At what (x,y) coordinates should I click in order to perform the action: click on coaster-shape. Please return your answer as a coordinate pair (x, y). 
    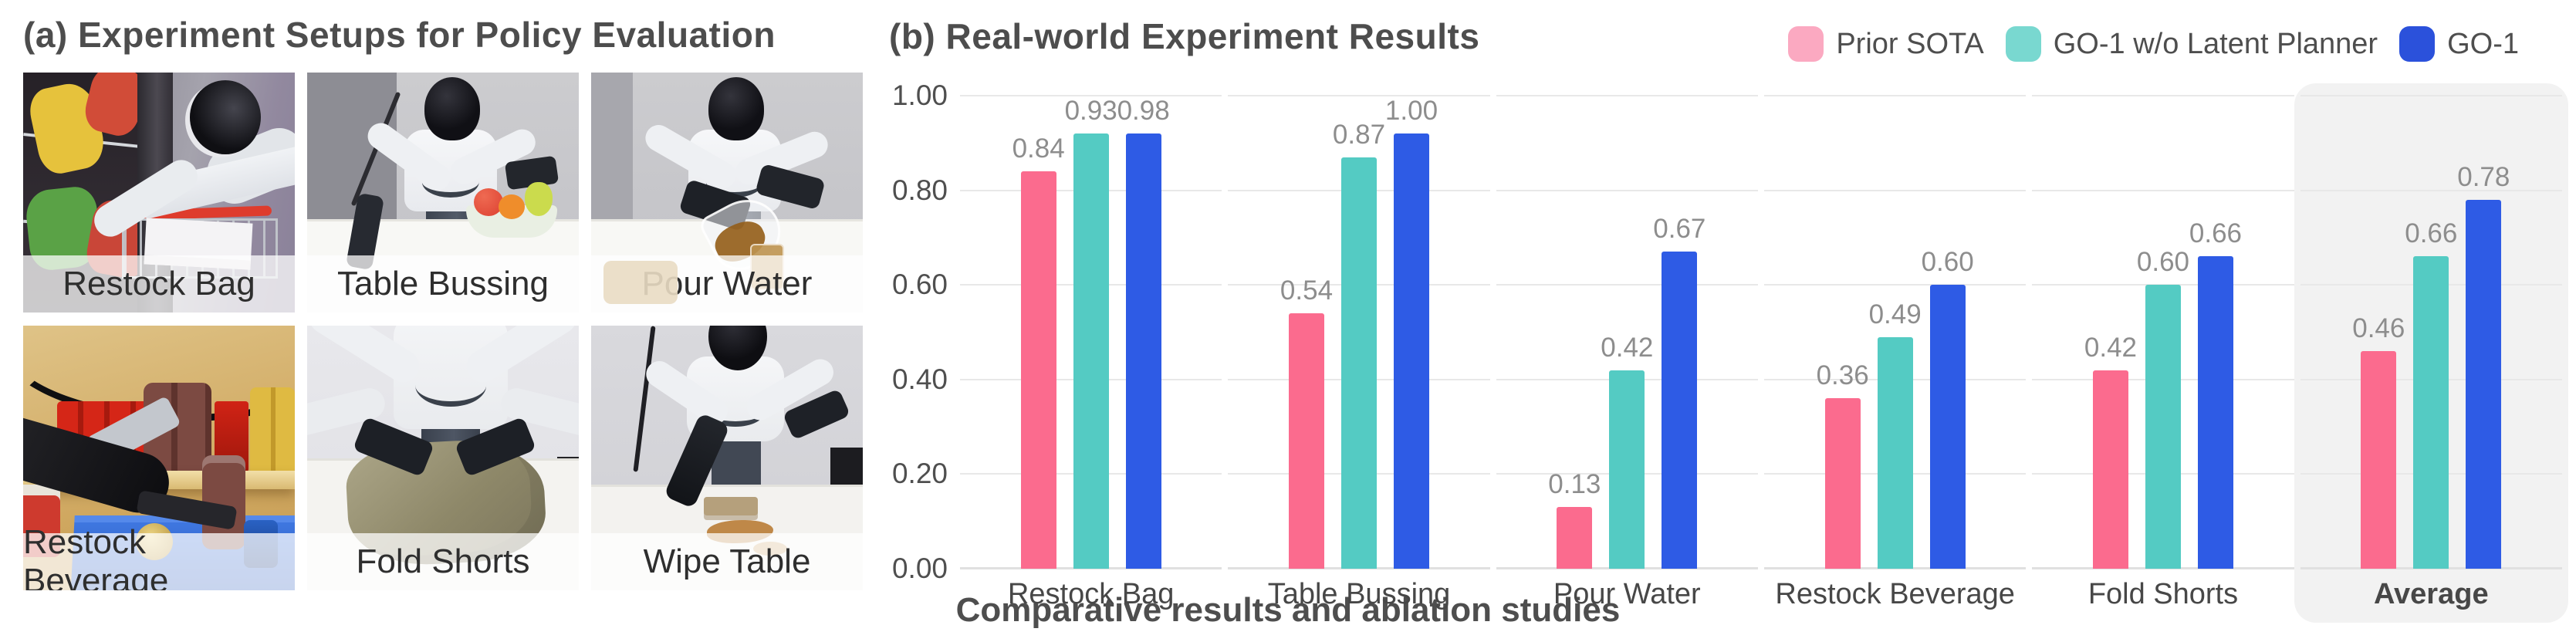
    Looking at the image, I should click on (640, 282).